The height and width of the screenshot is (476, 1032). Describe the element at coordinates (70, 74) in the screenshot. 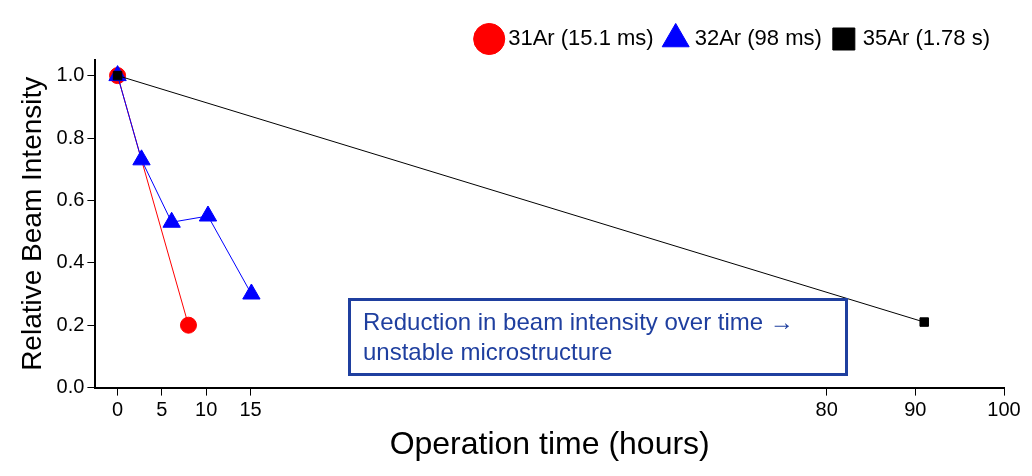

I see `y-tick-label: 1.0` at that location.